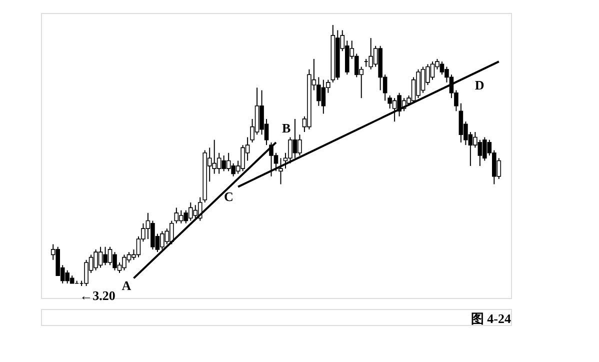  I want to click on annotation: B, so click(286, 128).